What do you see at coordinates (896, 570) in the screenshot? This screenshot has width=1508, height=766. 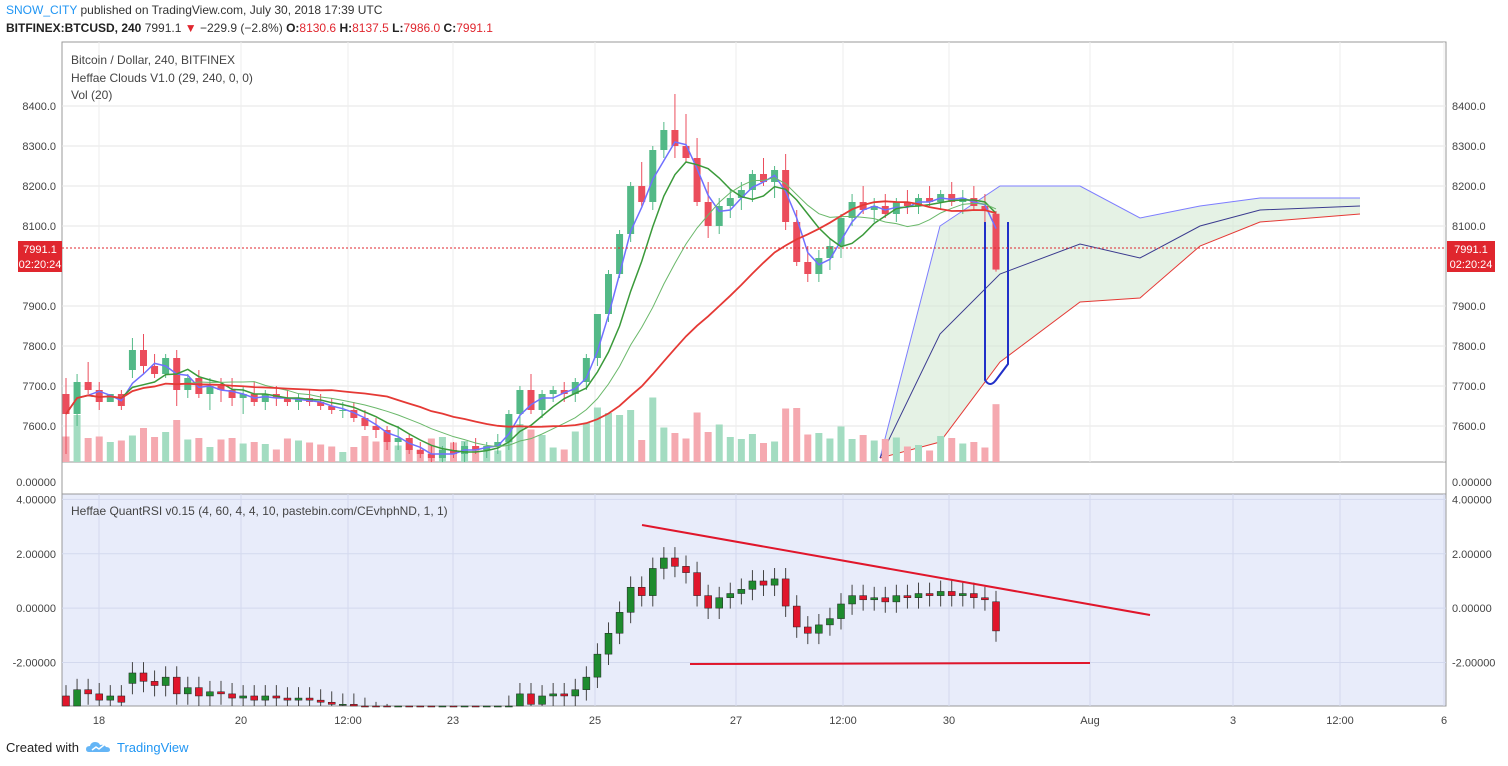 I see `rsi-resistance-line` at bounding box center [896, 570].